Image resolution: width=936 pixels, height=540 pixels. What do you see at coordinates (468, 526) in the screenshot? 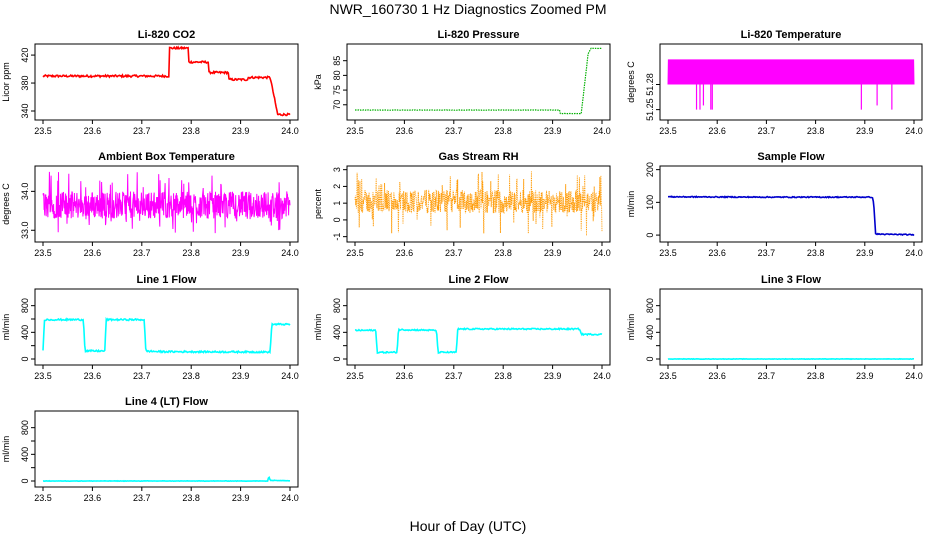
I see `x-axis-label: Hour of Day (UTC)` at bounding box center [468, 526].